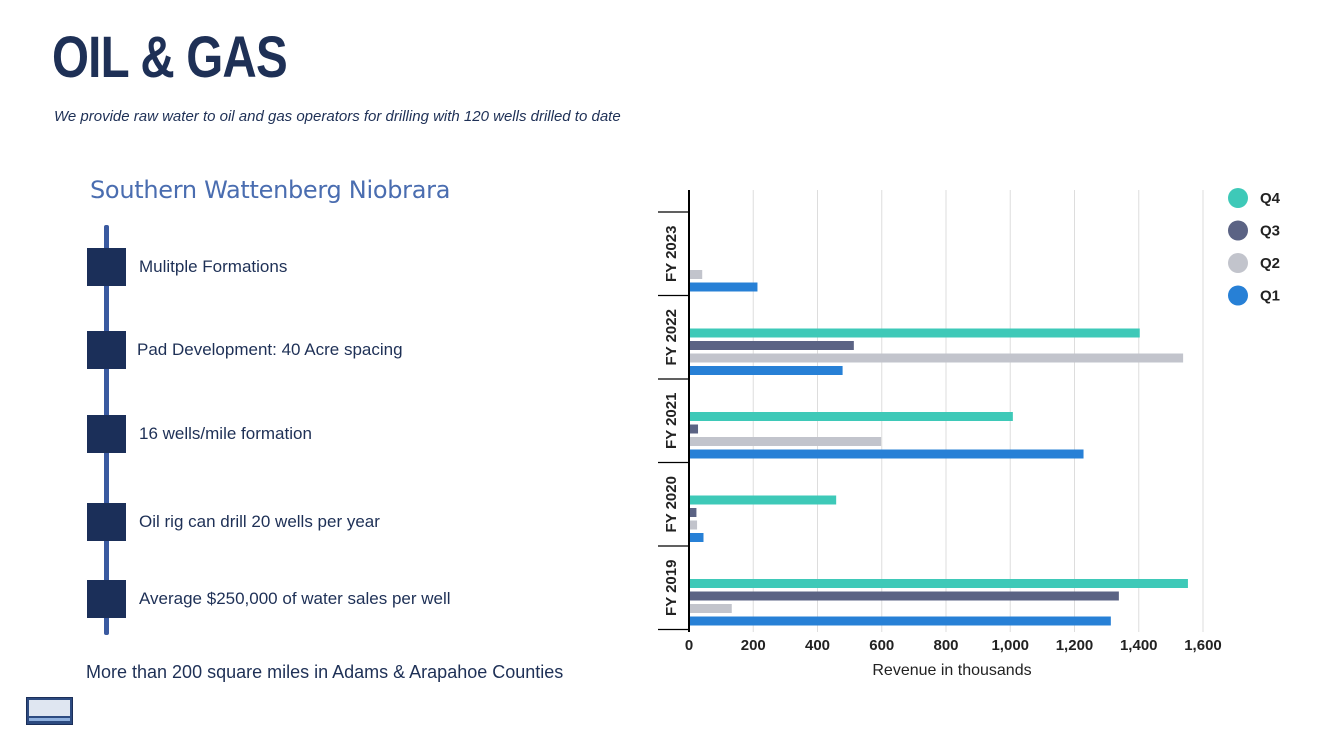 Image resolution: width=1333 pixels, height=749 pixels. Describe the element at coordinates (1075, 645) in the screenshot. I see `x-tick-label: 1,200` at that location.